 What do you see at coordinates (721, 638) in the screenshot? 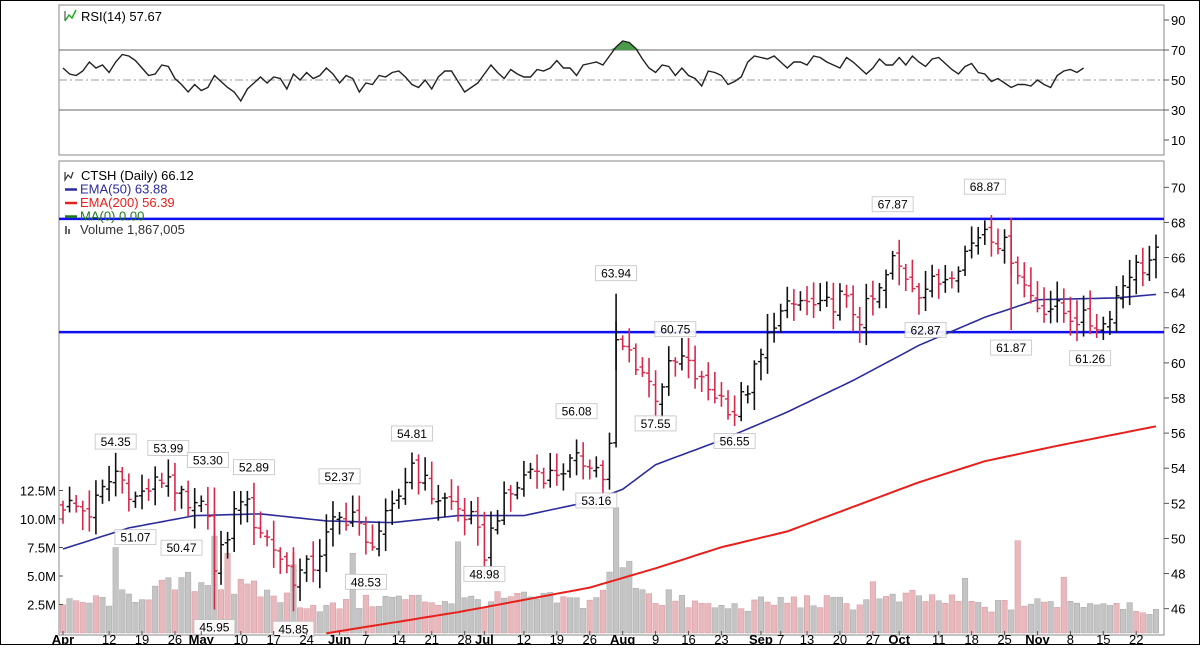
I see `x-tick-label: 23` at bounding box center [721, 638].